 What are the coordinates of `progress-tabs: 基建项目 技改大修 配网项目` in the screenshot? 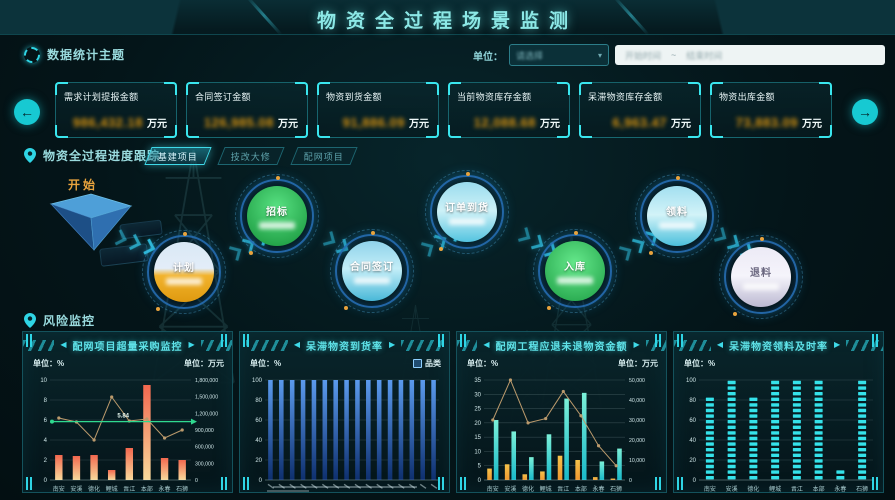 It's located at (251, 156).